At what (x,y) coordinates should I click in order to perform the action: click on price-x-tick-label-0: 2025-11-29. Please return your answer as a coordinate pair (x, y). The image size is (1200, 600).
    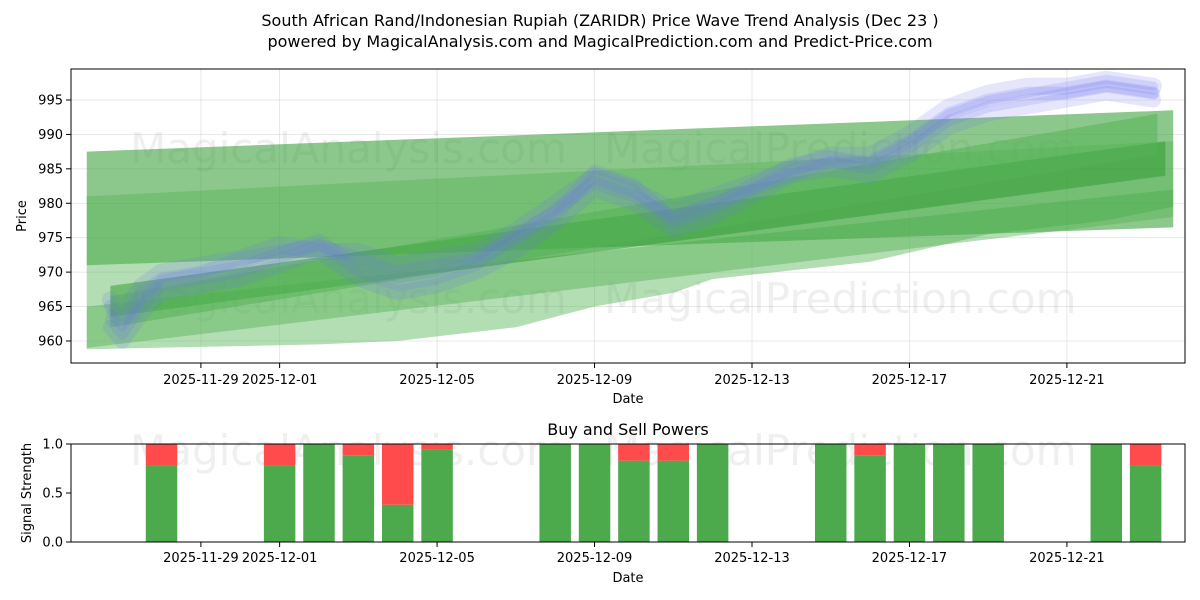
    Looking at the image, I should click on (201, 380).